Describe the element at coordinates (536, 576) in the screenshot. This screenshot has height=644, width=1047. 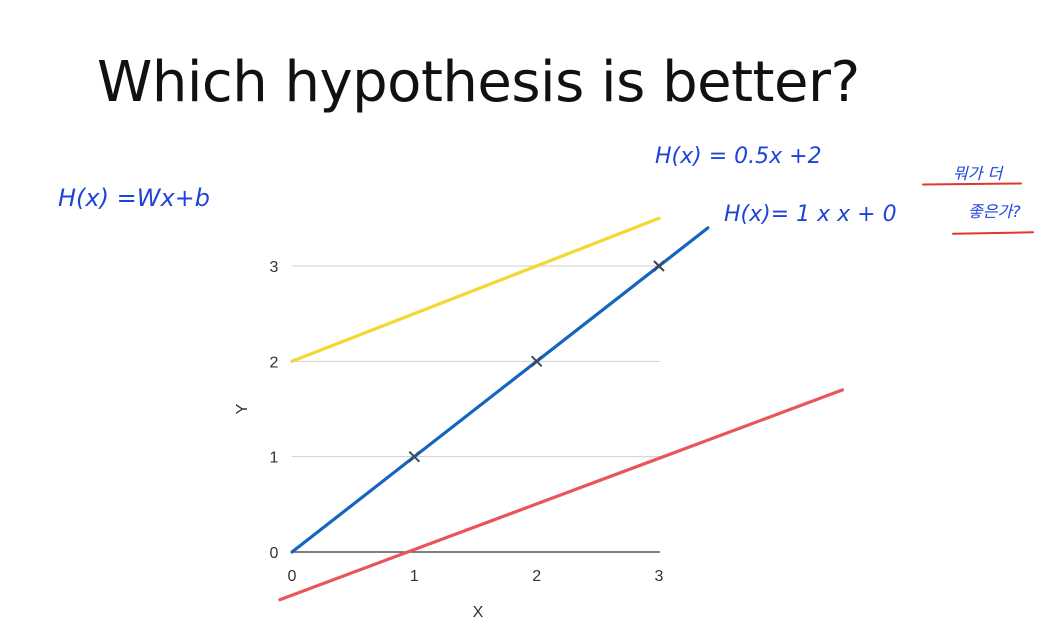
I see `x-tick-label: 2` at that location.